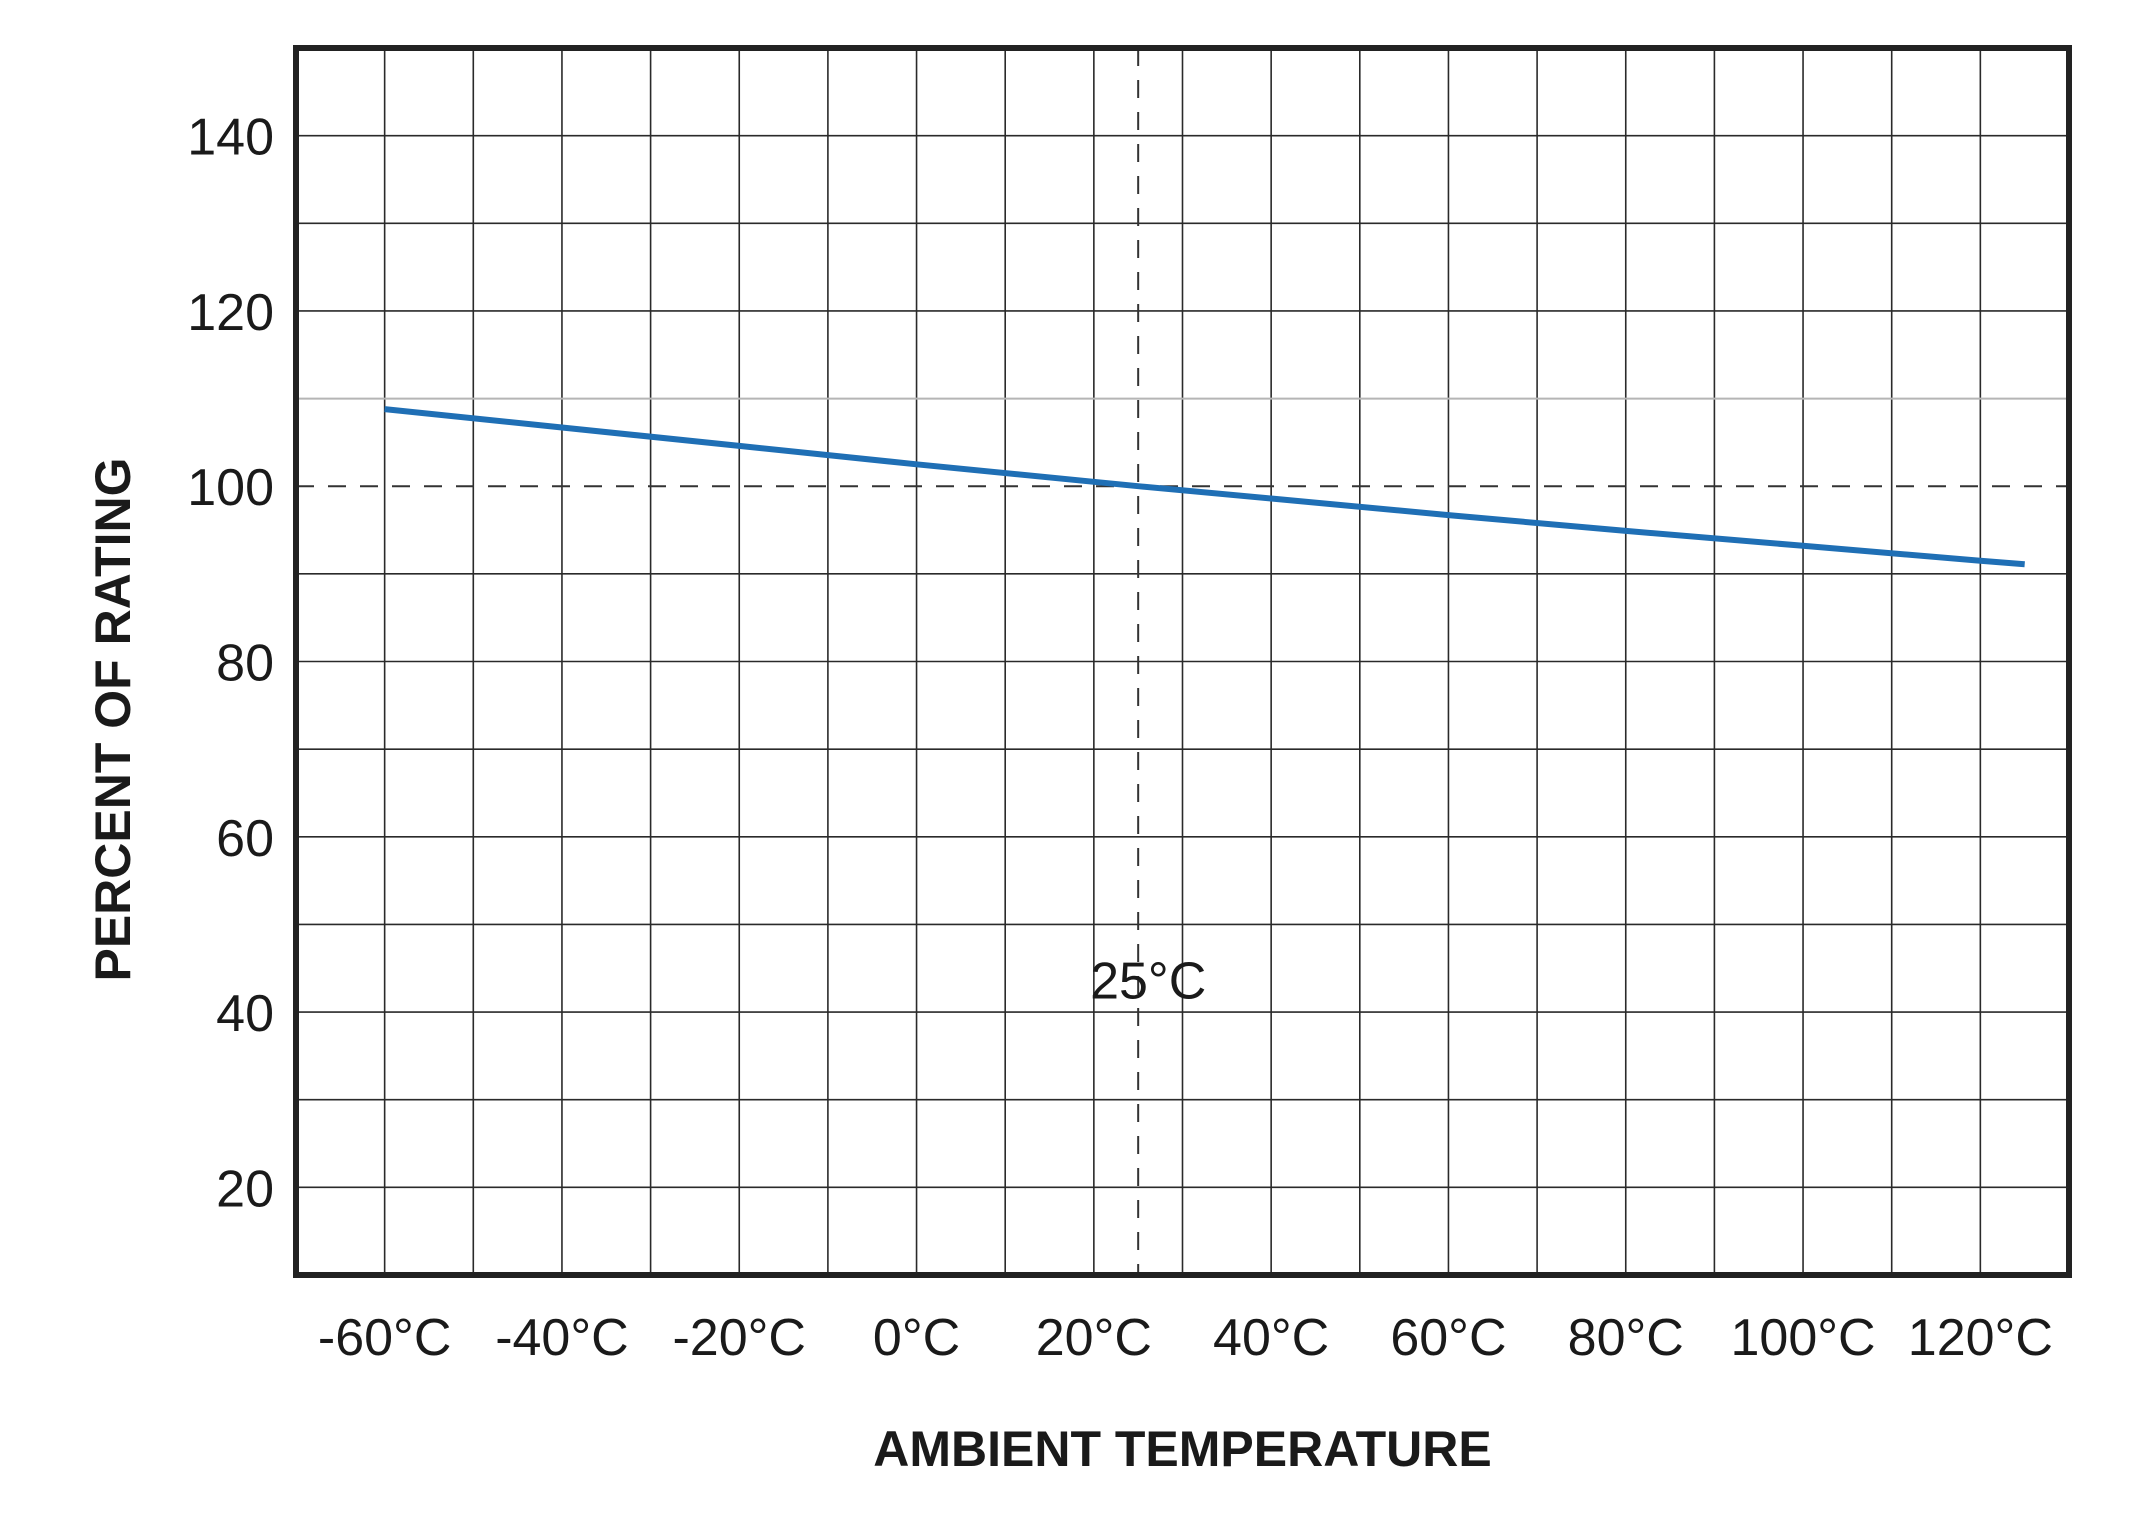  Describe the element at coordinates (1802, 1338) in the screenshot. I see `x-tick-label: 100°C` at that location.